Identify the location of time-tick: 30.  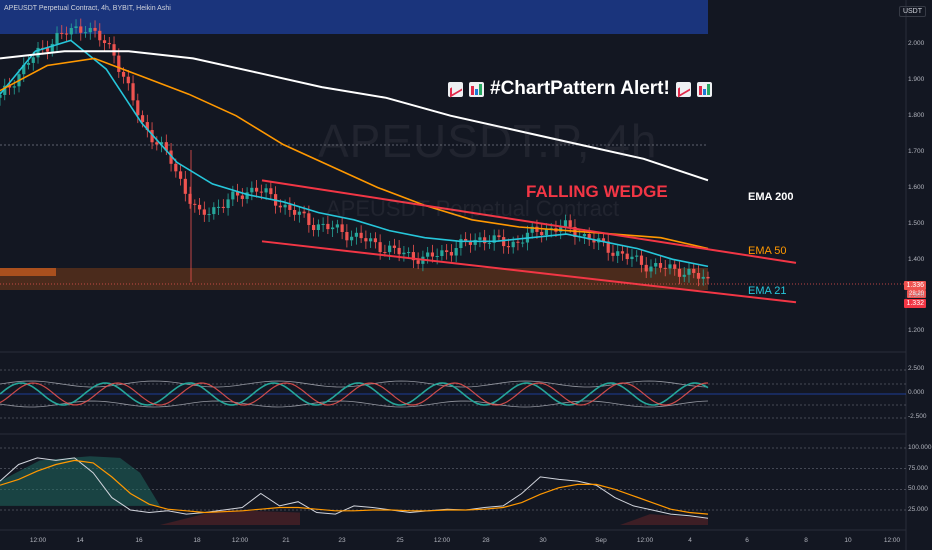
(542, 540).